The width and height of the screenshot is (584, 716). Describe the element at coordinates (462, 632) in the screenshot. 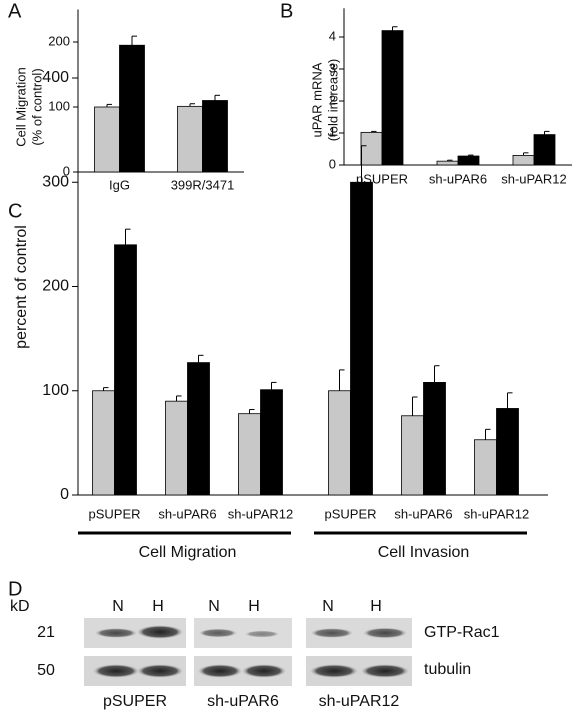

I see `row-label: GTP-Rac1` at that location.